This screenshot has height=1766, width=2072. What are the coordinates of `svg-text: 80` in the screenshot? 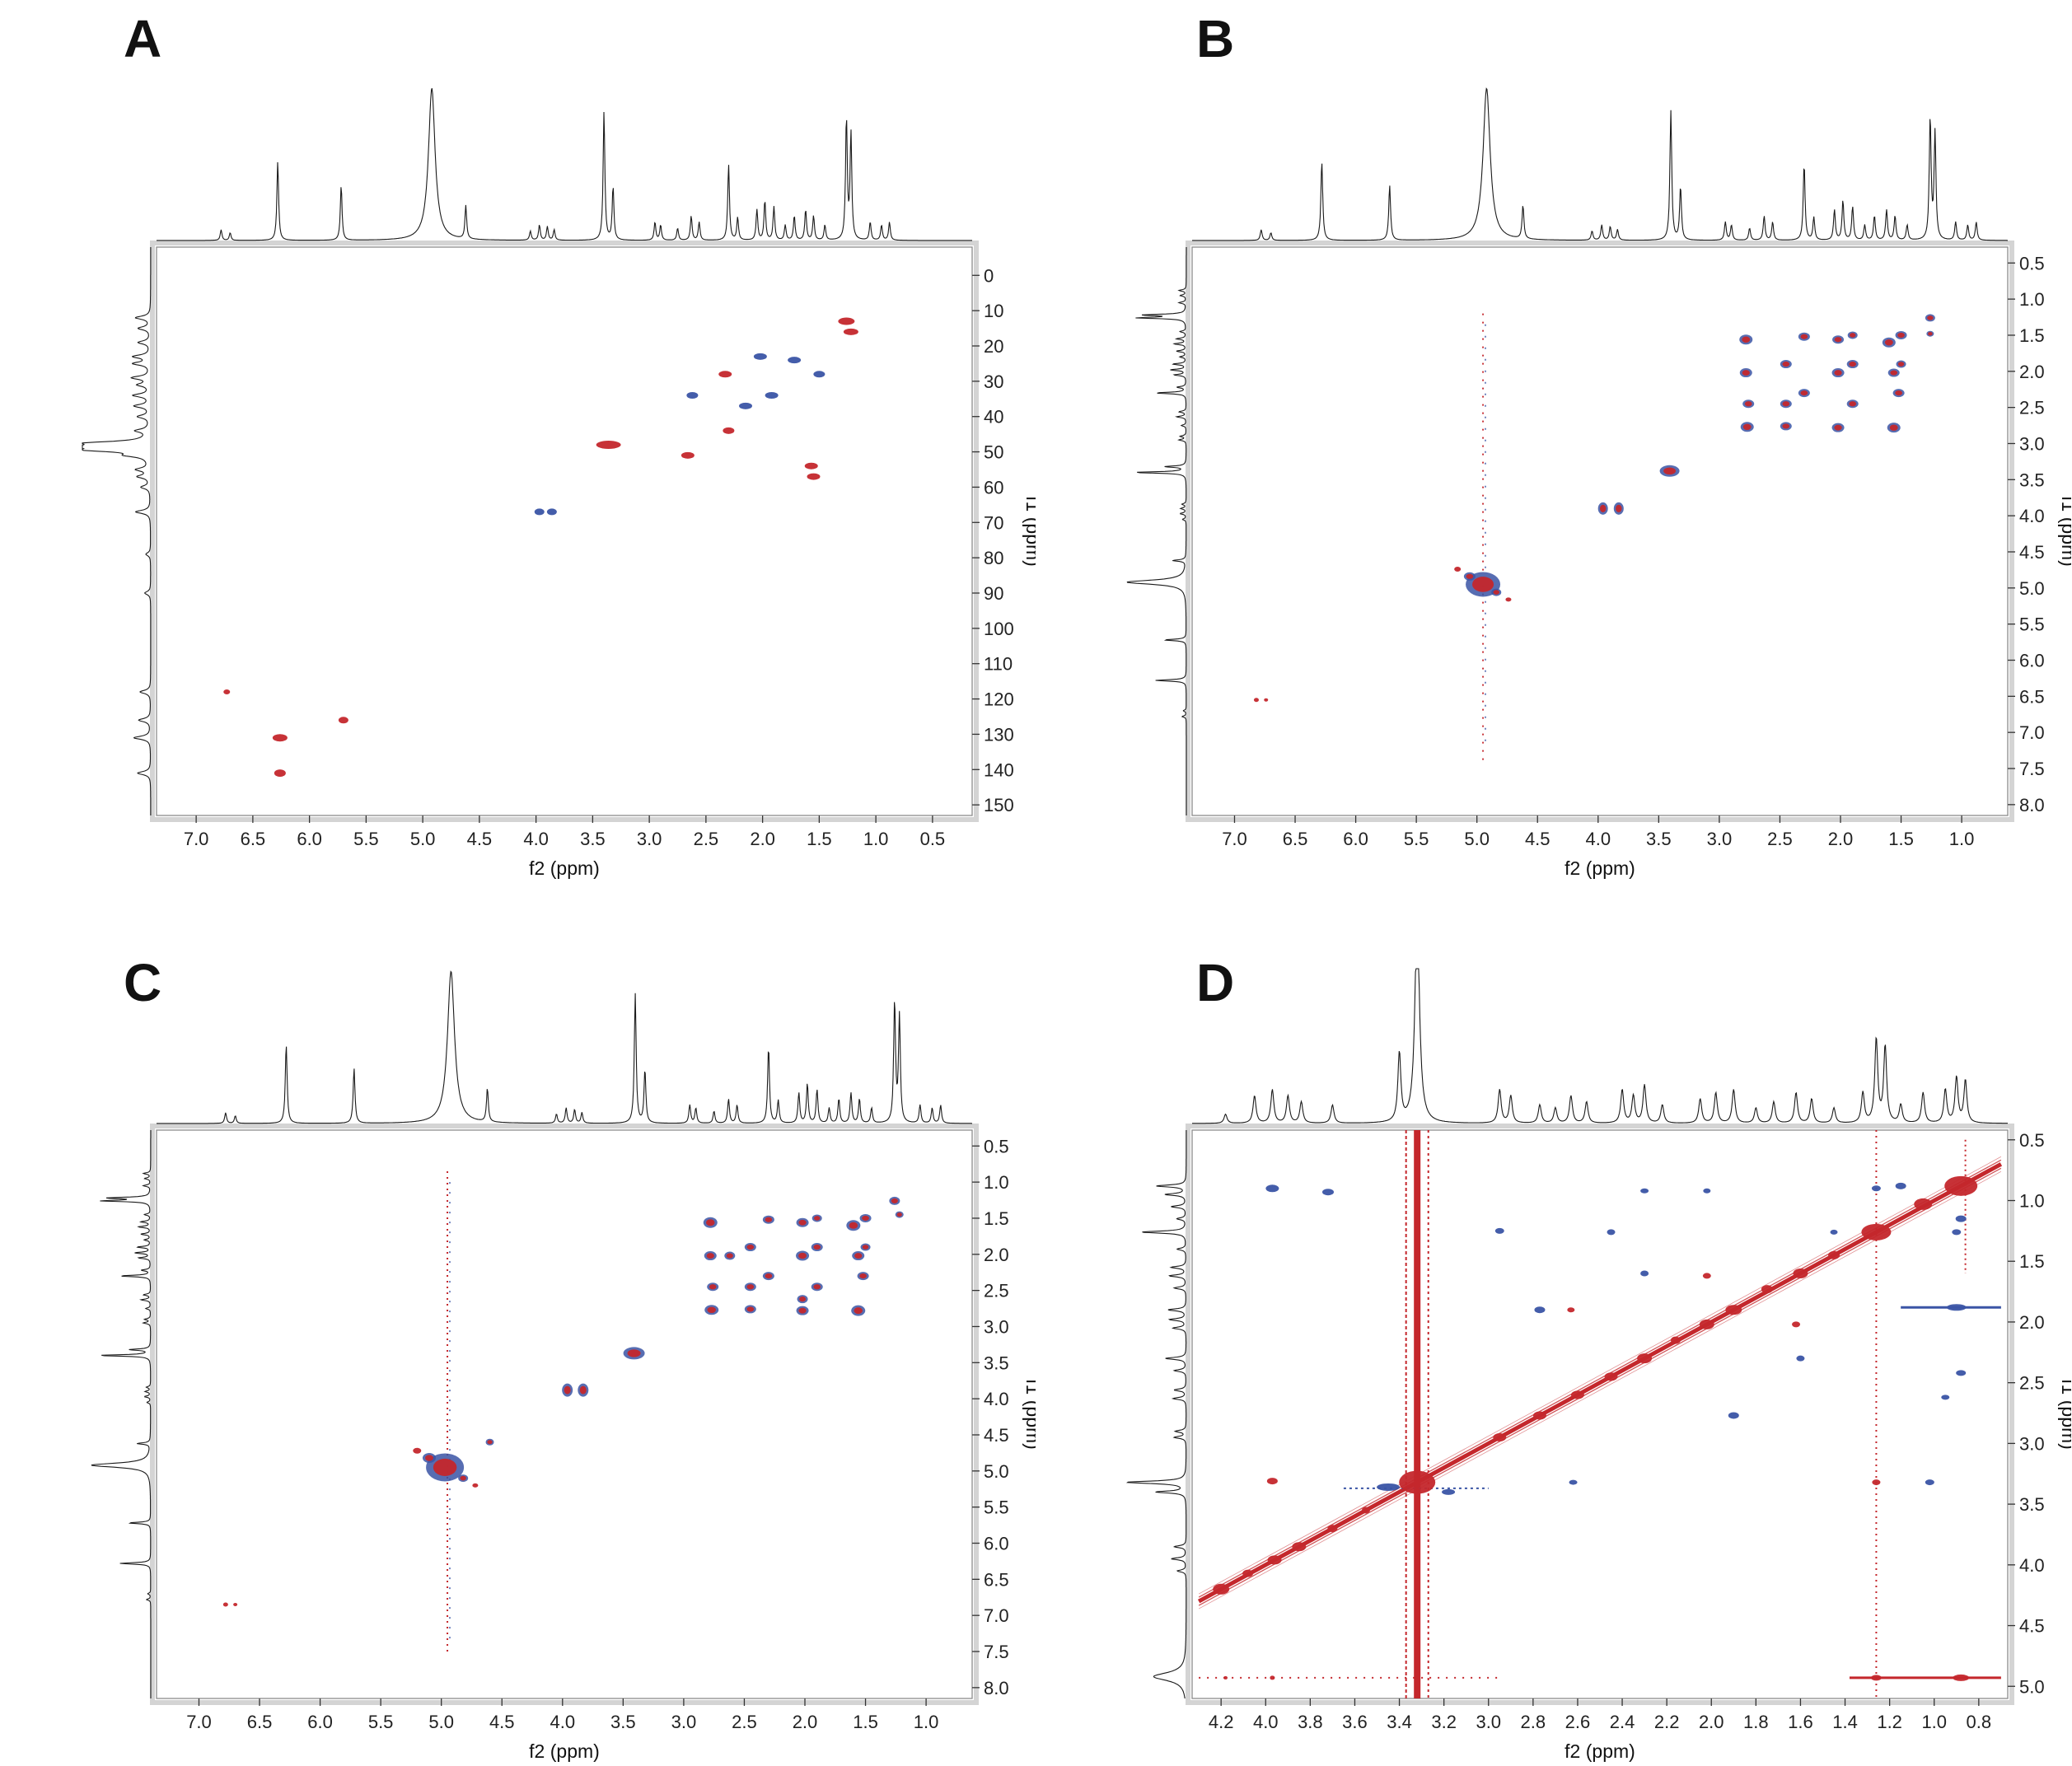 It's located at (994, 558).